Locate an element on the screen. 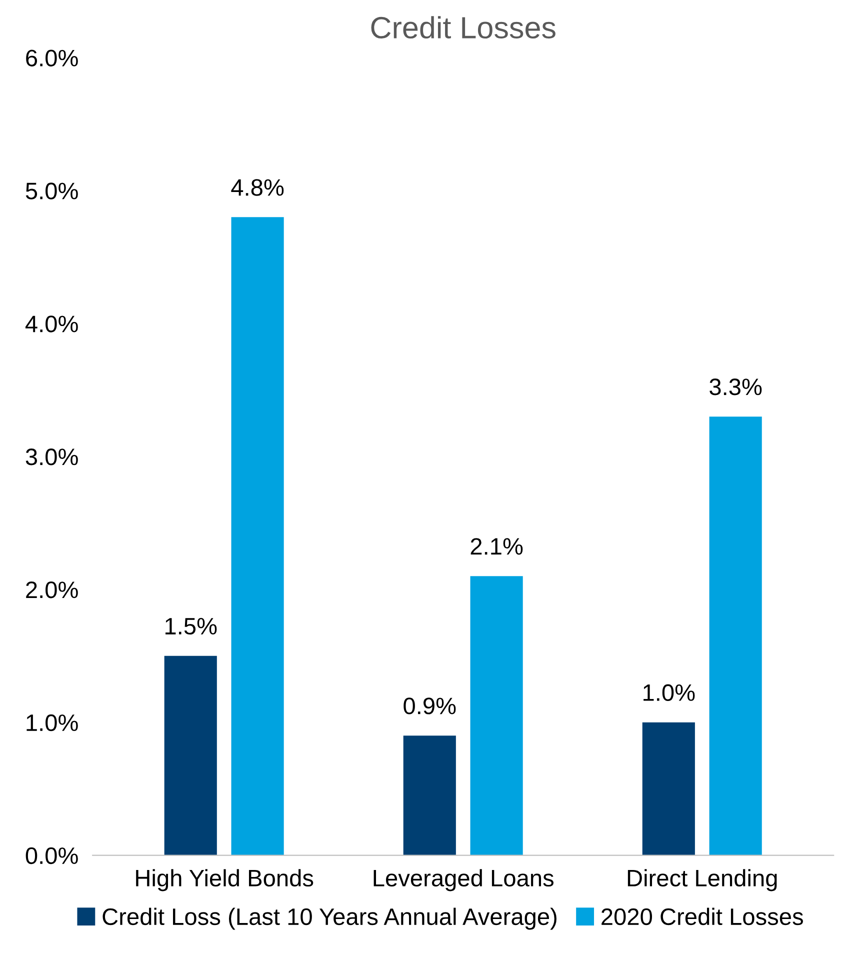 The image size is (842, 961). y-tick-label: 6.0% is located at coordinates (52, 58).